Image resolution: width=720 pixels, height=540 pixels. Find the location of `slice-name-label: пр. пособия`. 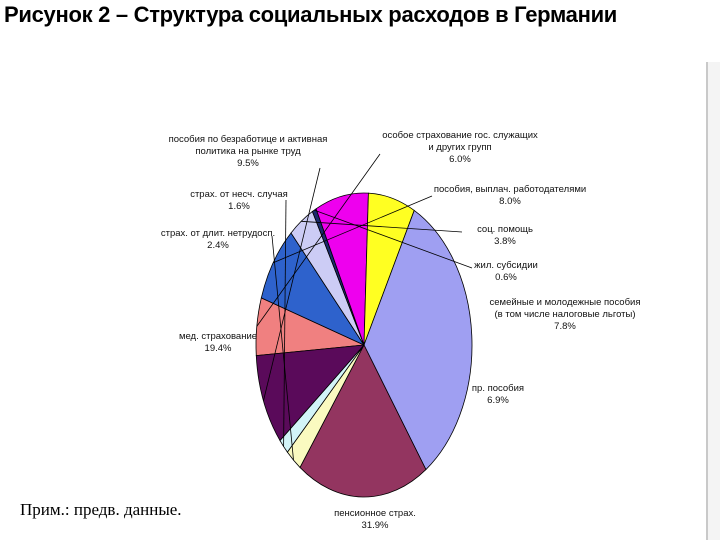

slice-name-label: пр. пособия is located at coordinates (498, 388).